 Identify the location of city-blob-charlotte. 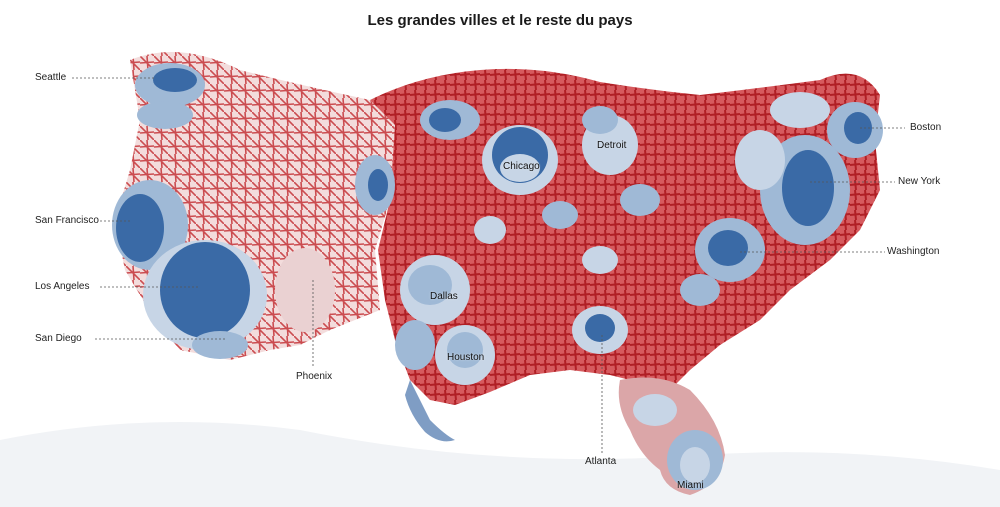
(700, 290).